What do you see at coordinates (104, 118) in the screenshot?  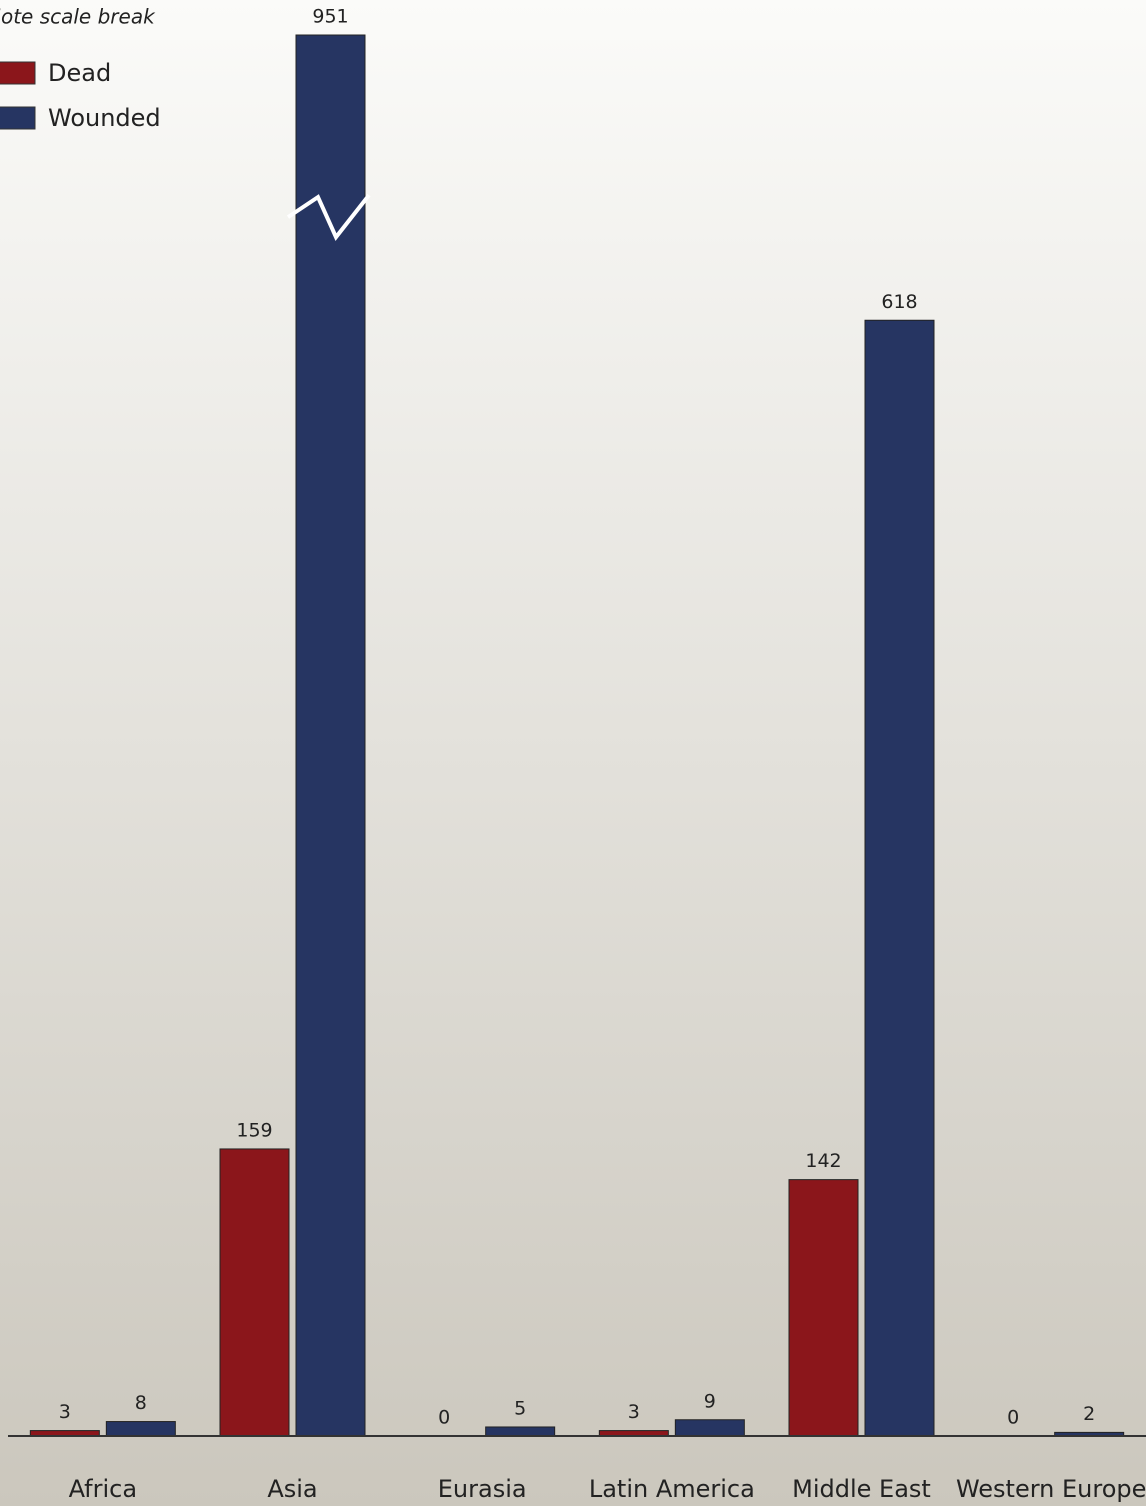 I see `legend-label: Wounded` at bounding box center [104, 118].